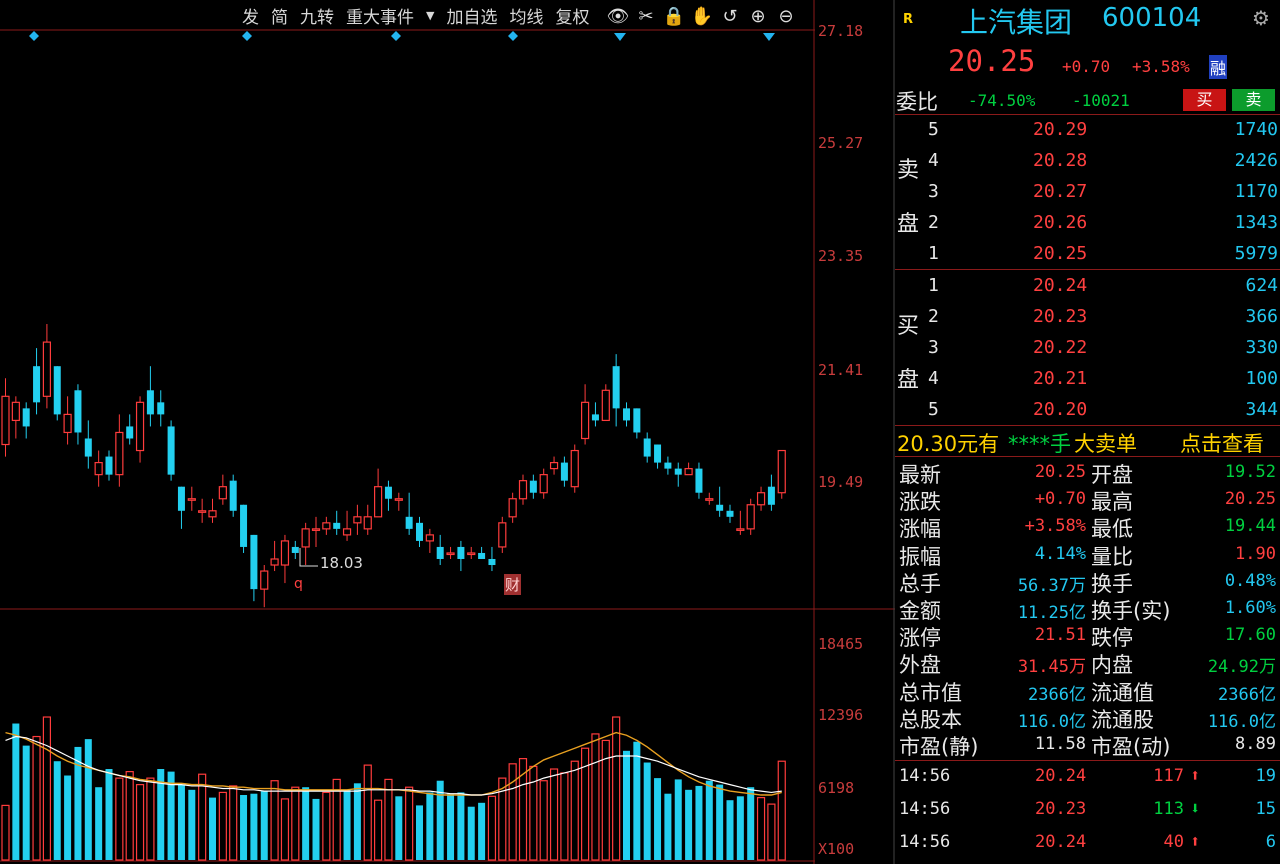 This screenshot has height=864, width=1280. Describe the element at coordinates (1250, 635) in the screenshot. I see `stat-value: 17.60` at that location.